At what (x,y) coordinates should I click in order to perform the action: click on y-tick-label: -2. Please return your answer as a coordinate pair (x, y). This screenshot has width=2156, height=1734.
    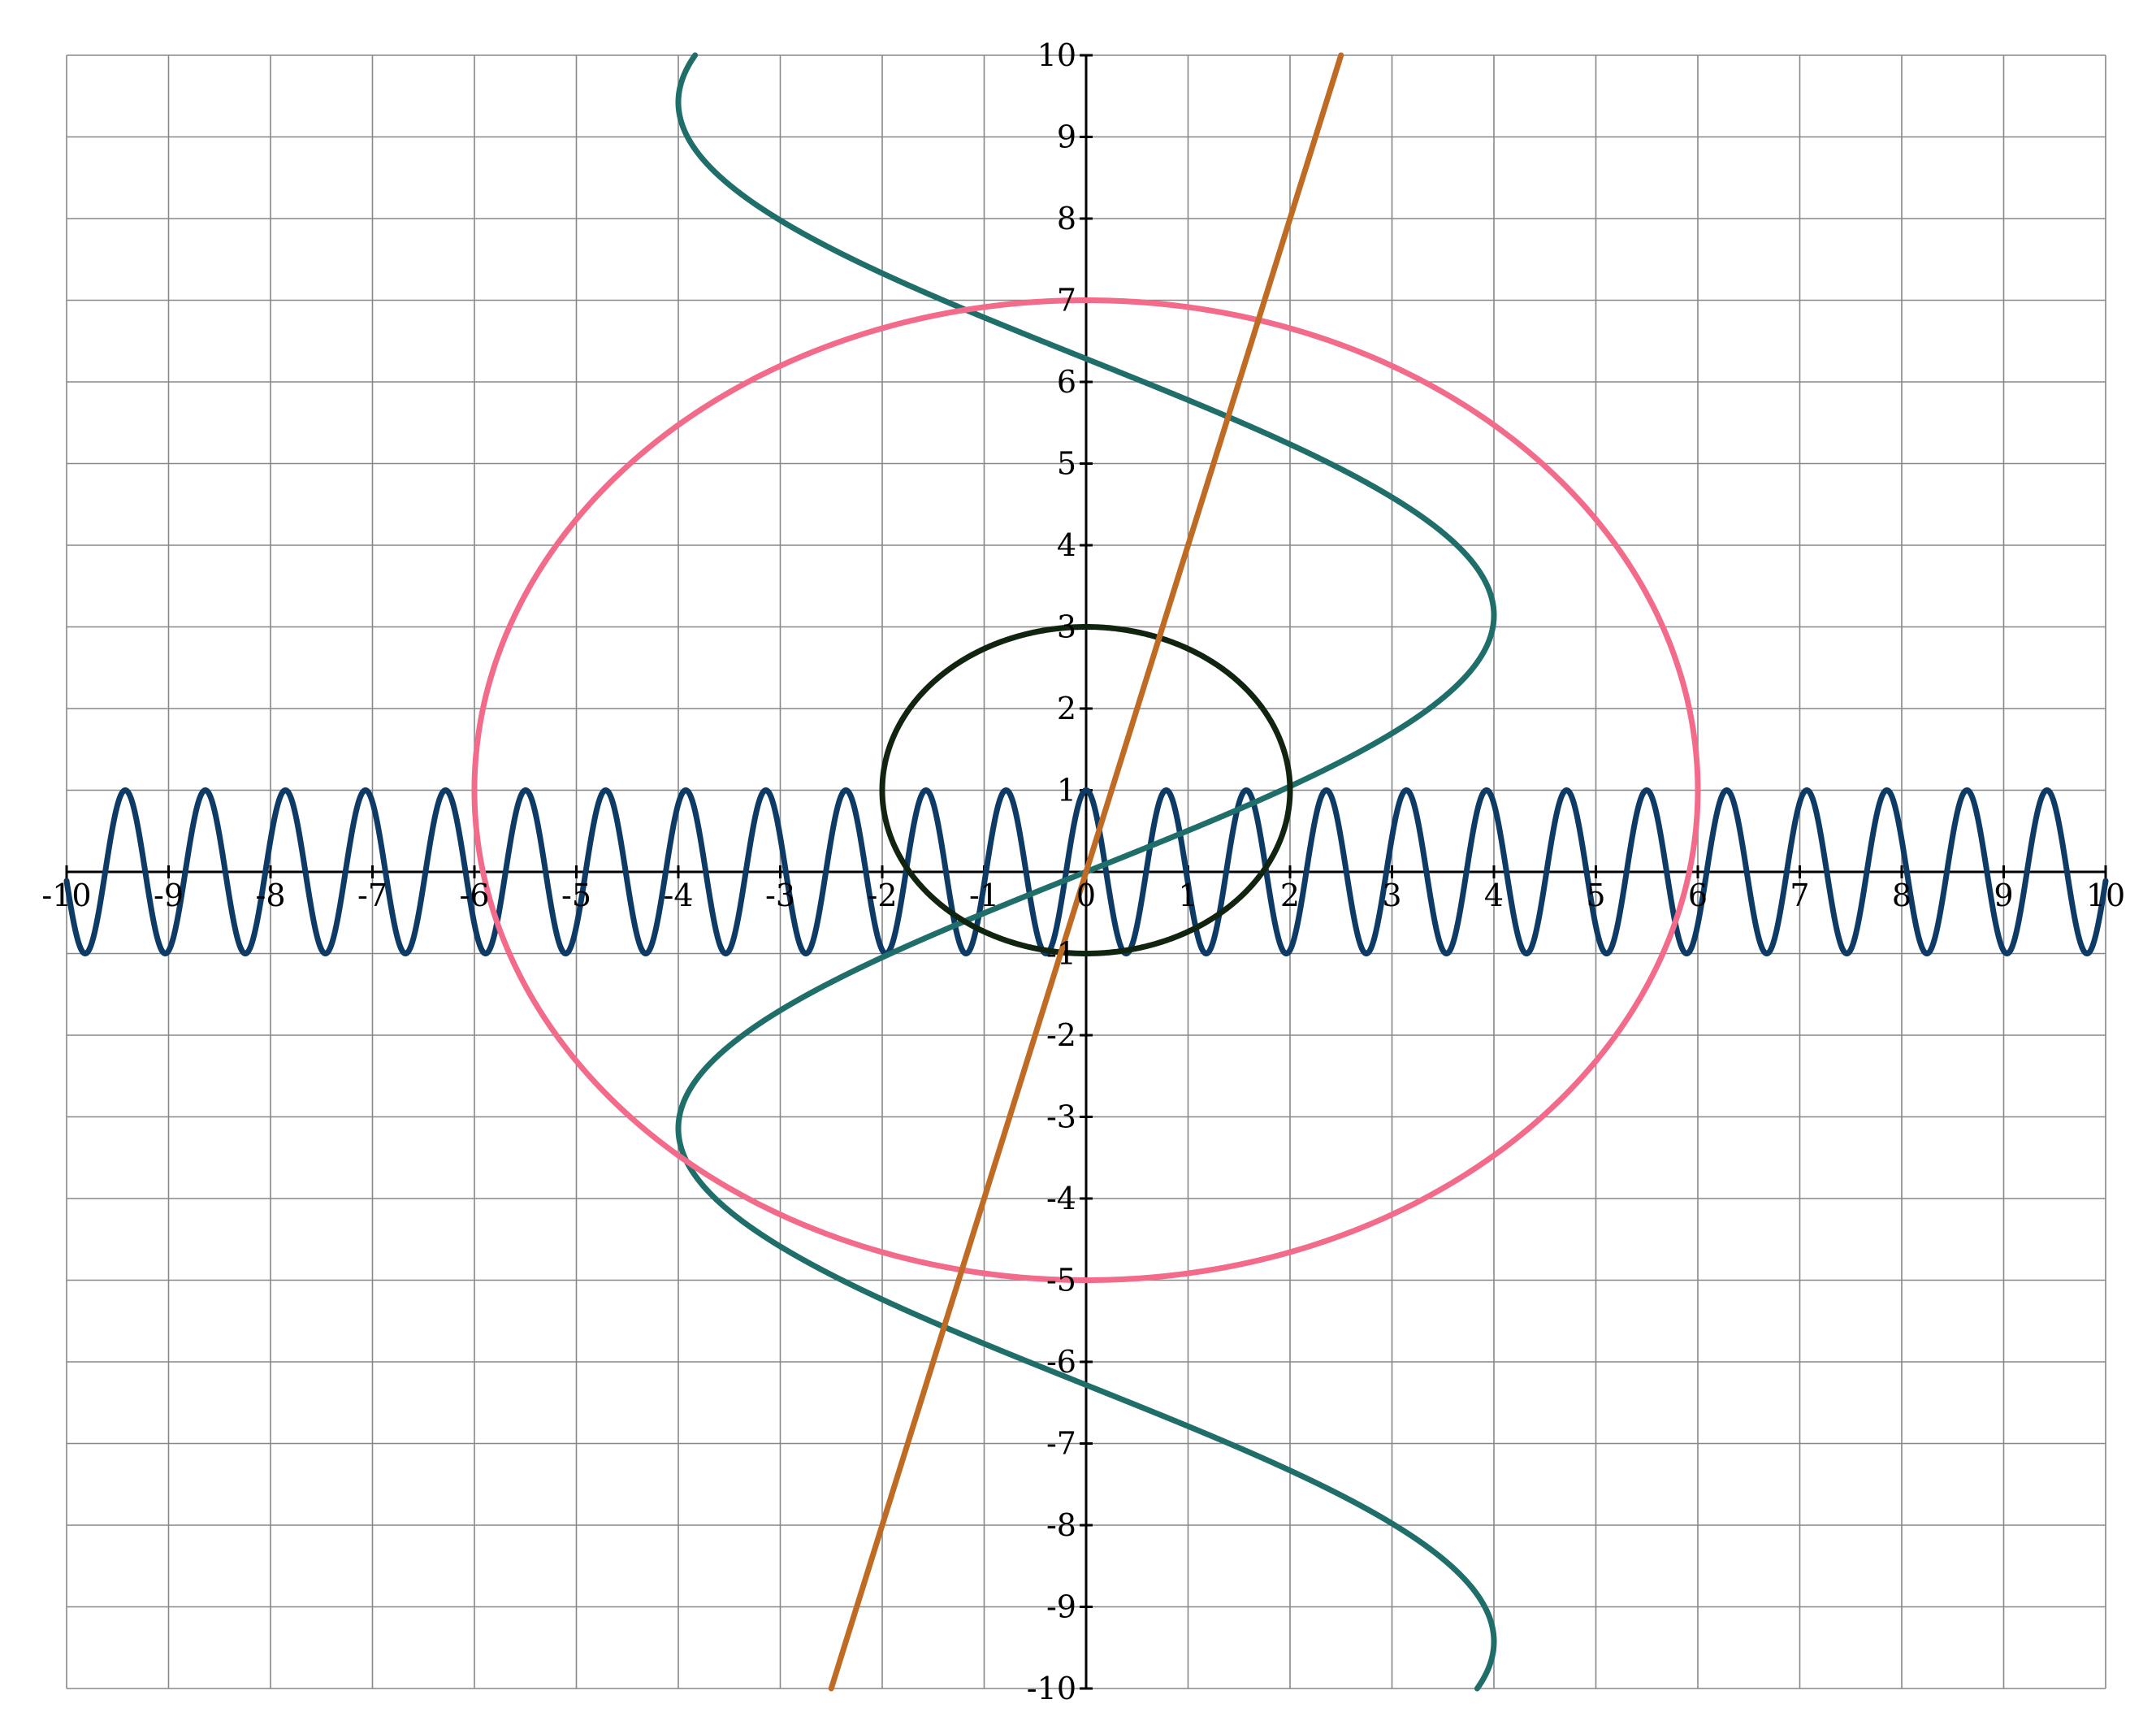
    Looking at the image, I should click on (1061, 1035).